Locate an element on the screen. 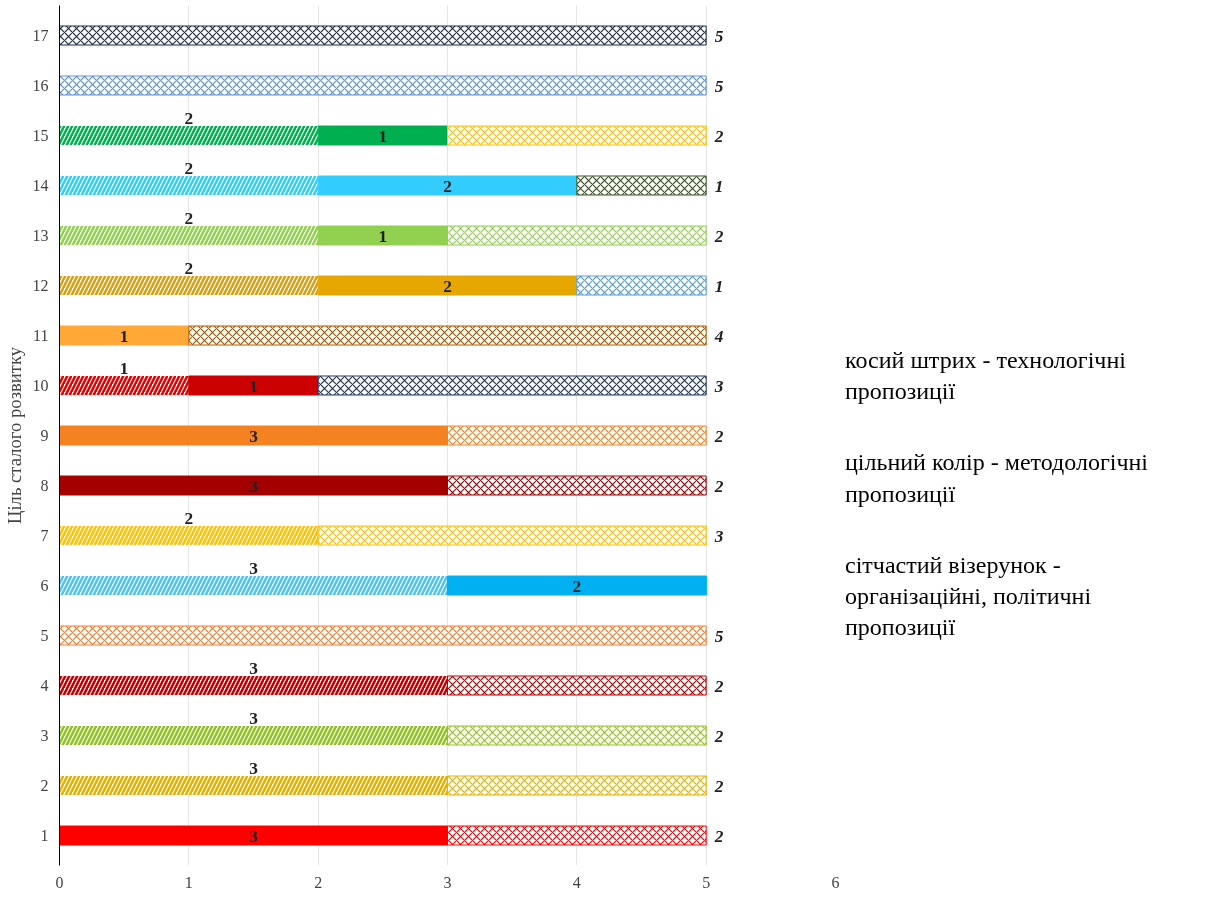  data-label: 4 is located at coordinates (718, 336).